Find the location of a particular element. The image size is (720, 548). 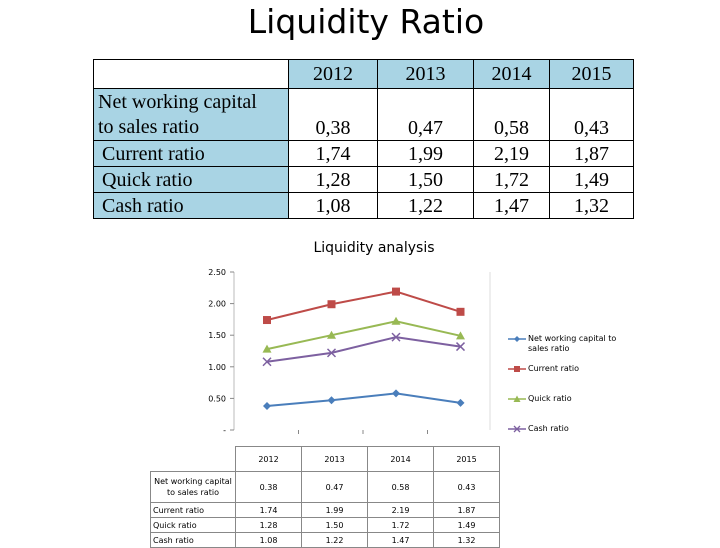

table-cell: 0,38 is located at coordinates (333, 114).